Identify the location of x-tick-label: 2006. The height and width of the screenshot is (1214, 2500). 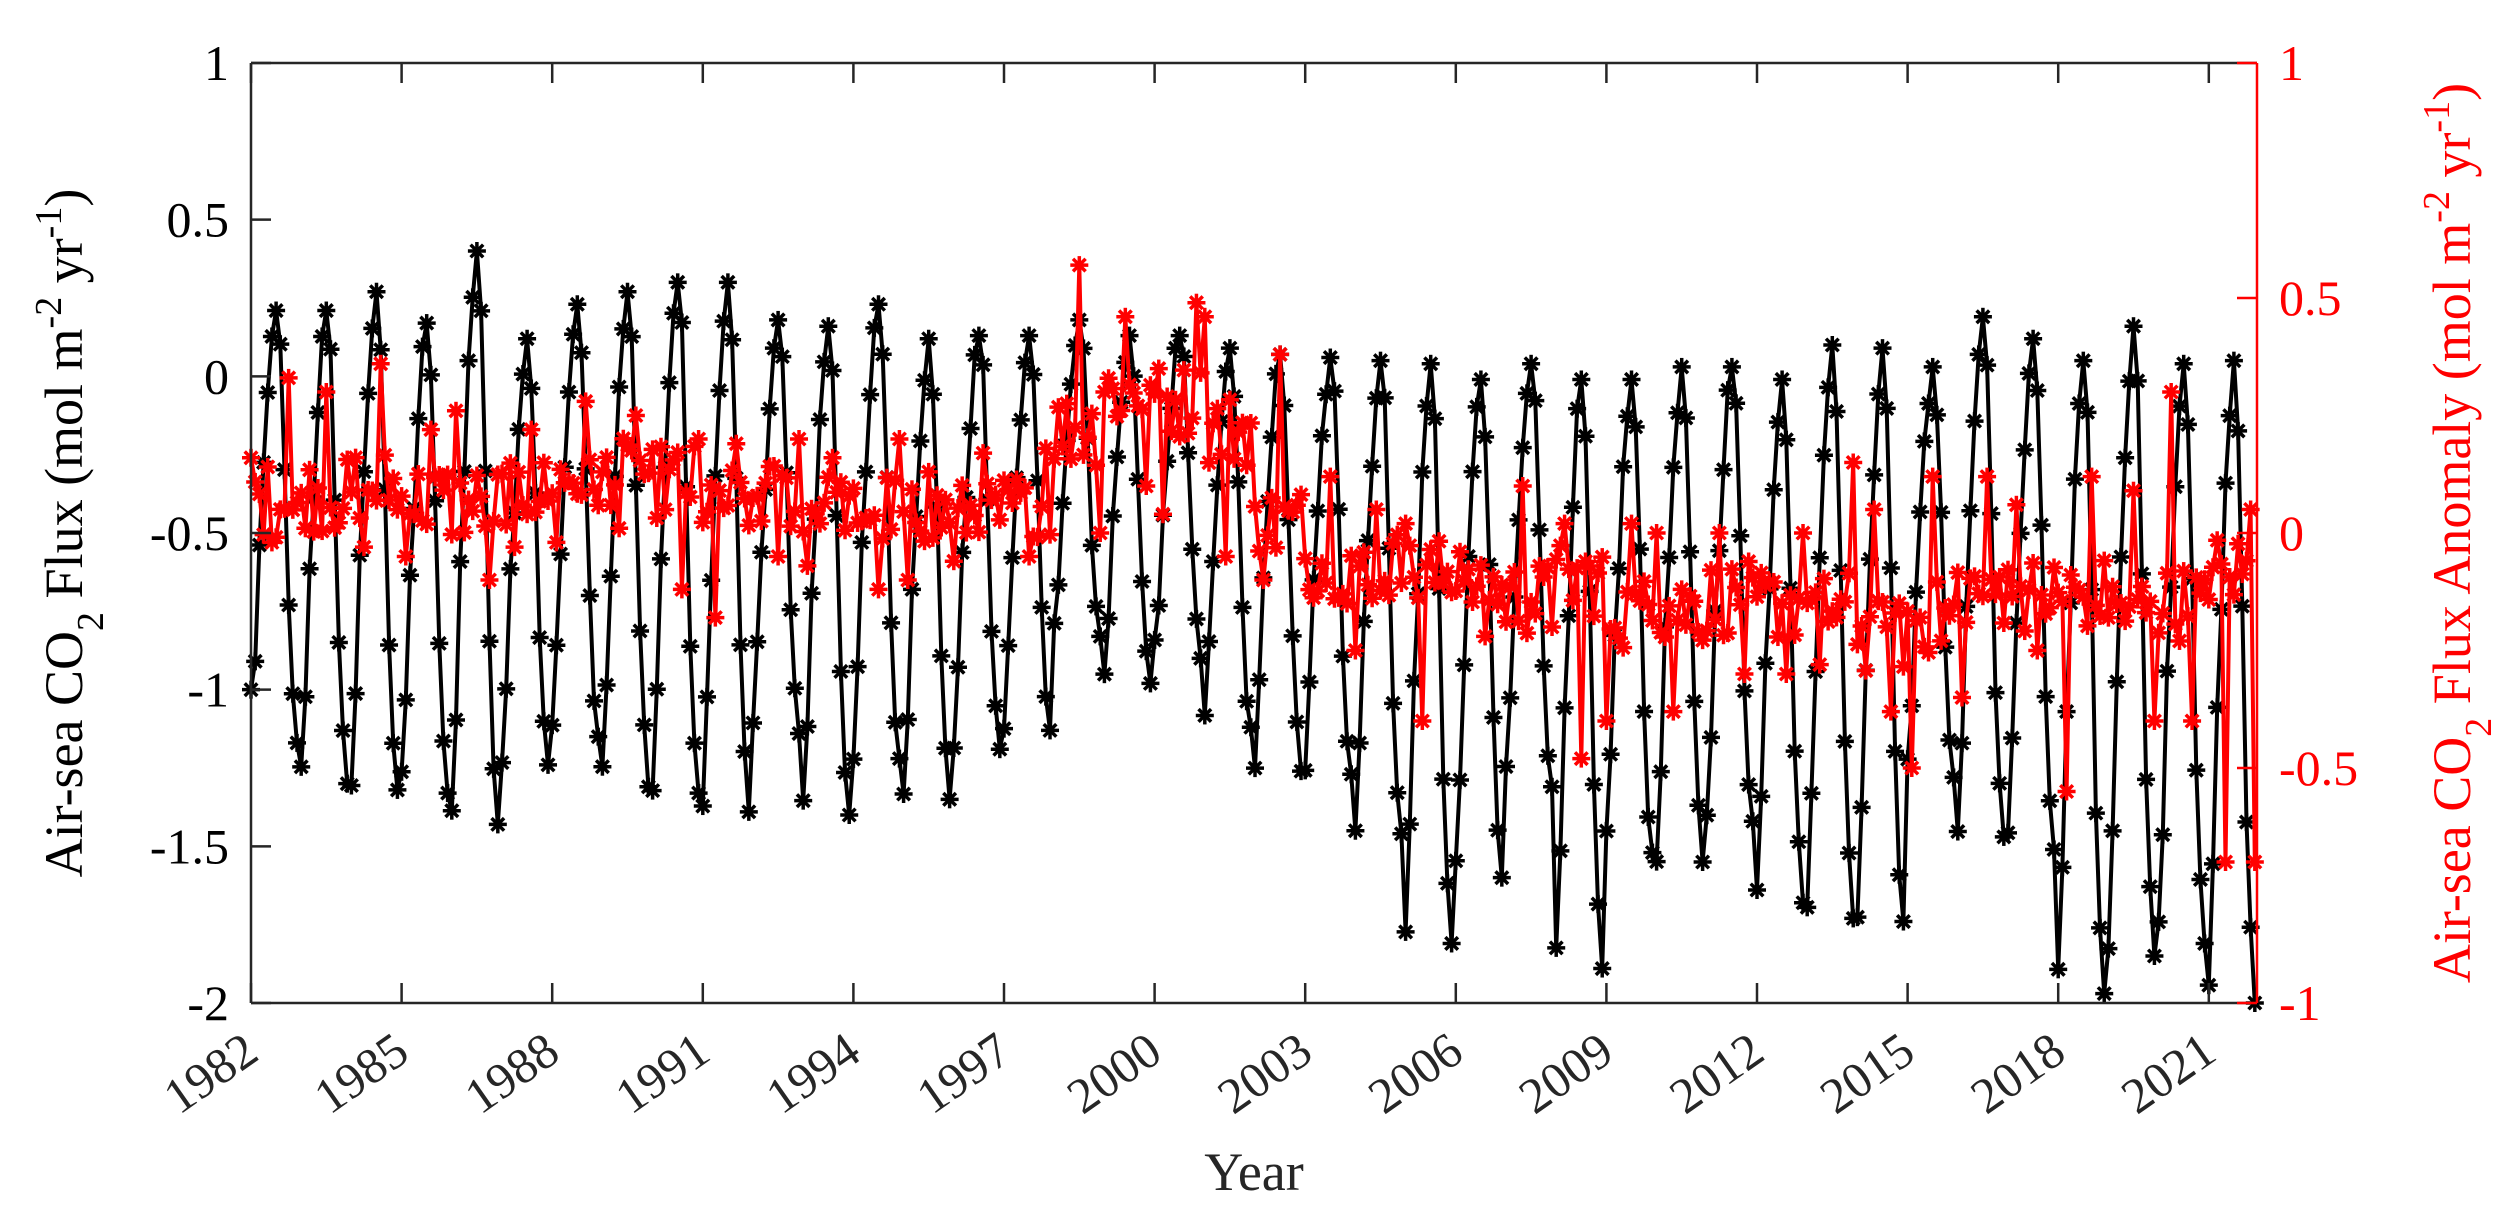
(1415, 1072).